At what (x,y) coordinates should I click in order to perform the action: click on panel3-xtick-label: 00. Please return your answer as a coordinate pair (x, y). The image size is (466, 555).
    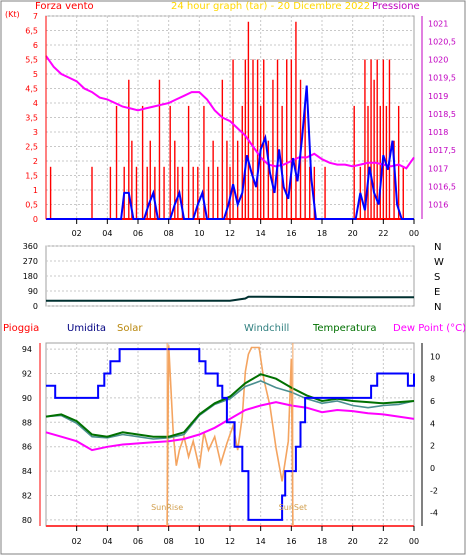
    Looking at the image, I should click on (414, 541).